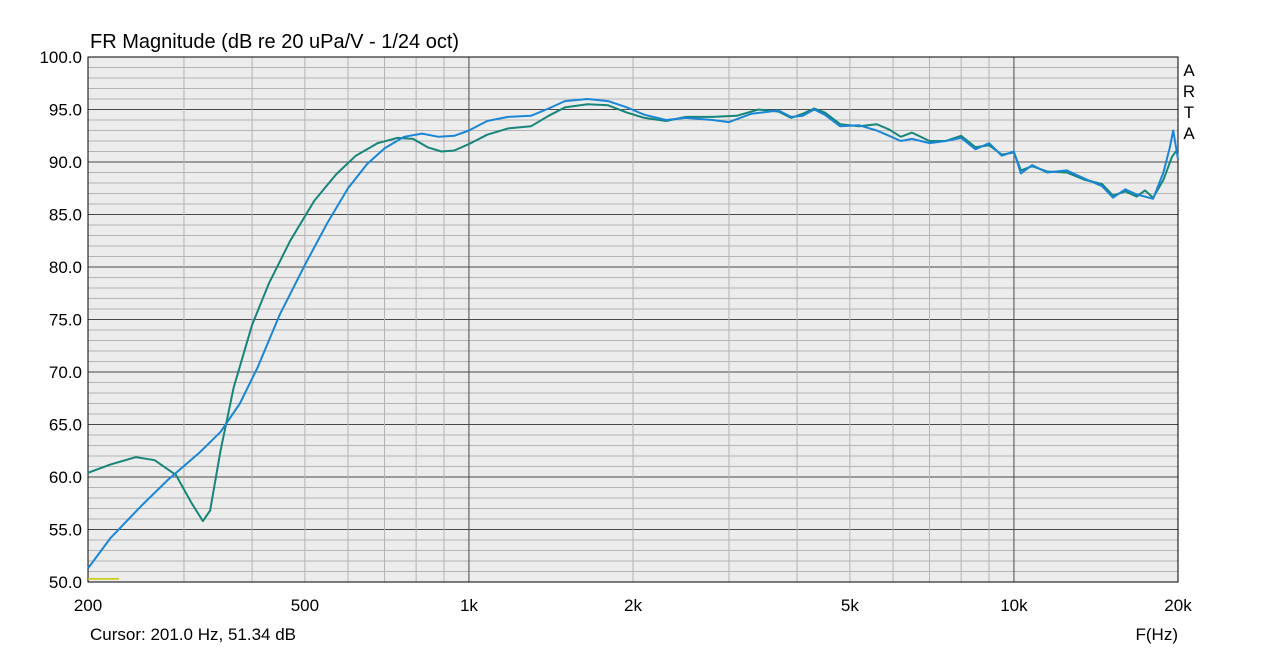 This screenshot has height=651, width=1266. What do you see at coordinates (1157, 634) in the screenshot?
I see `x-axis-label: F(Hz)` at bounding box center [1157, 634].